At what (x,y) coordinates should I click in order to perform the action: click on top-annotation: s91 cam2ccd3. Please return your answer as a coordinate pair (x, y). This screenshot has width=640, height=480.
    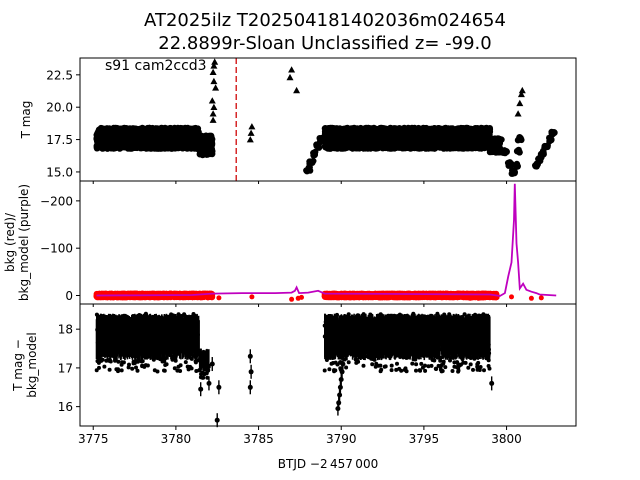
    Looking at the image, I should click on (156, 66).